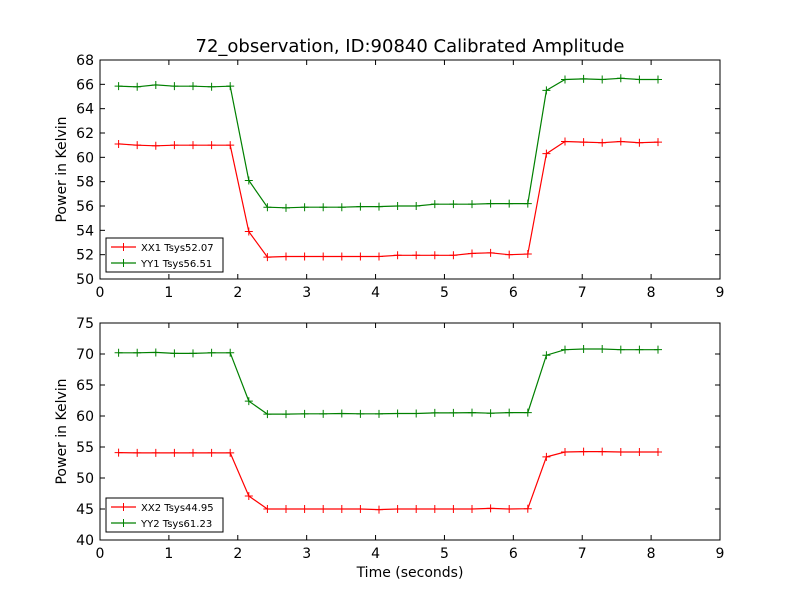  Describe the element at coordinates (62, 431) in the screenshot. I see `y-axis-label: Power in Kelvin` at that location.